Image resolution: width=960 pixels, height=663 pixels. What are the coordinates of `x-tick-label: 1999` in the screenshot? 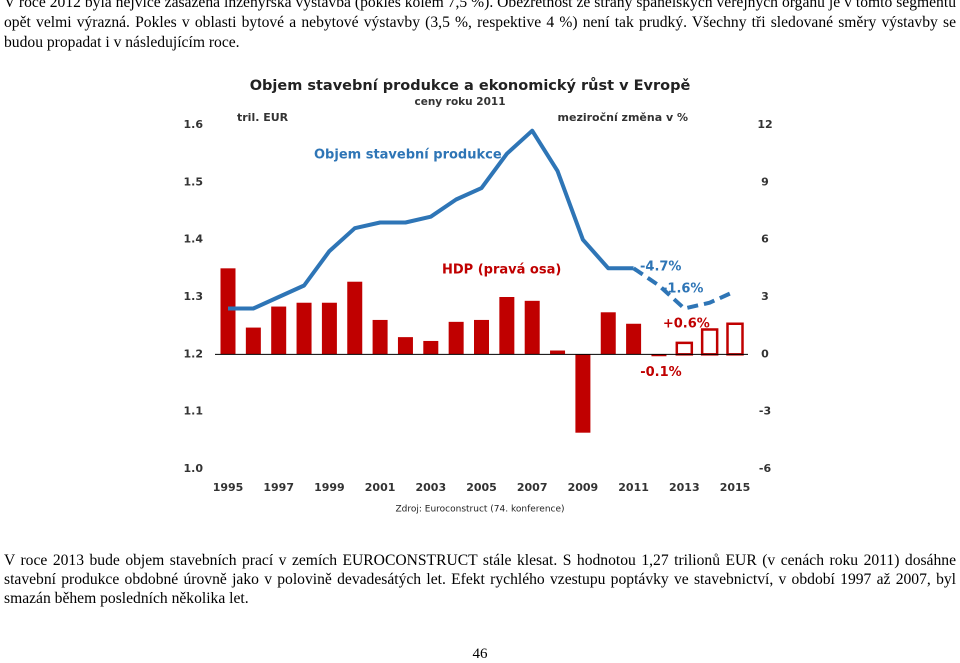 It's located at (329, 487).